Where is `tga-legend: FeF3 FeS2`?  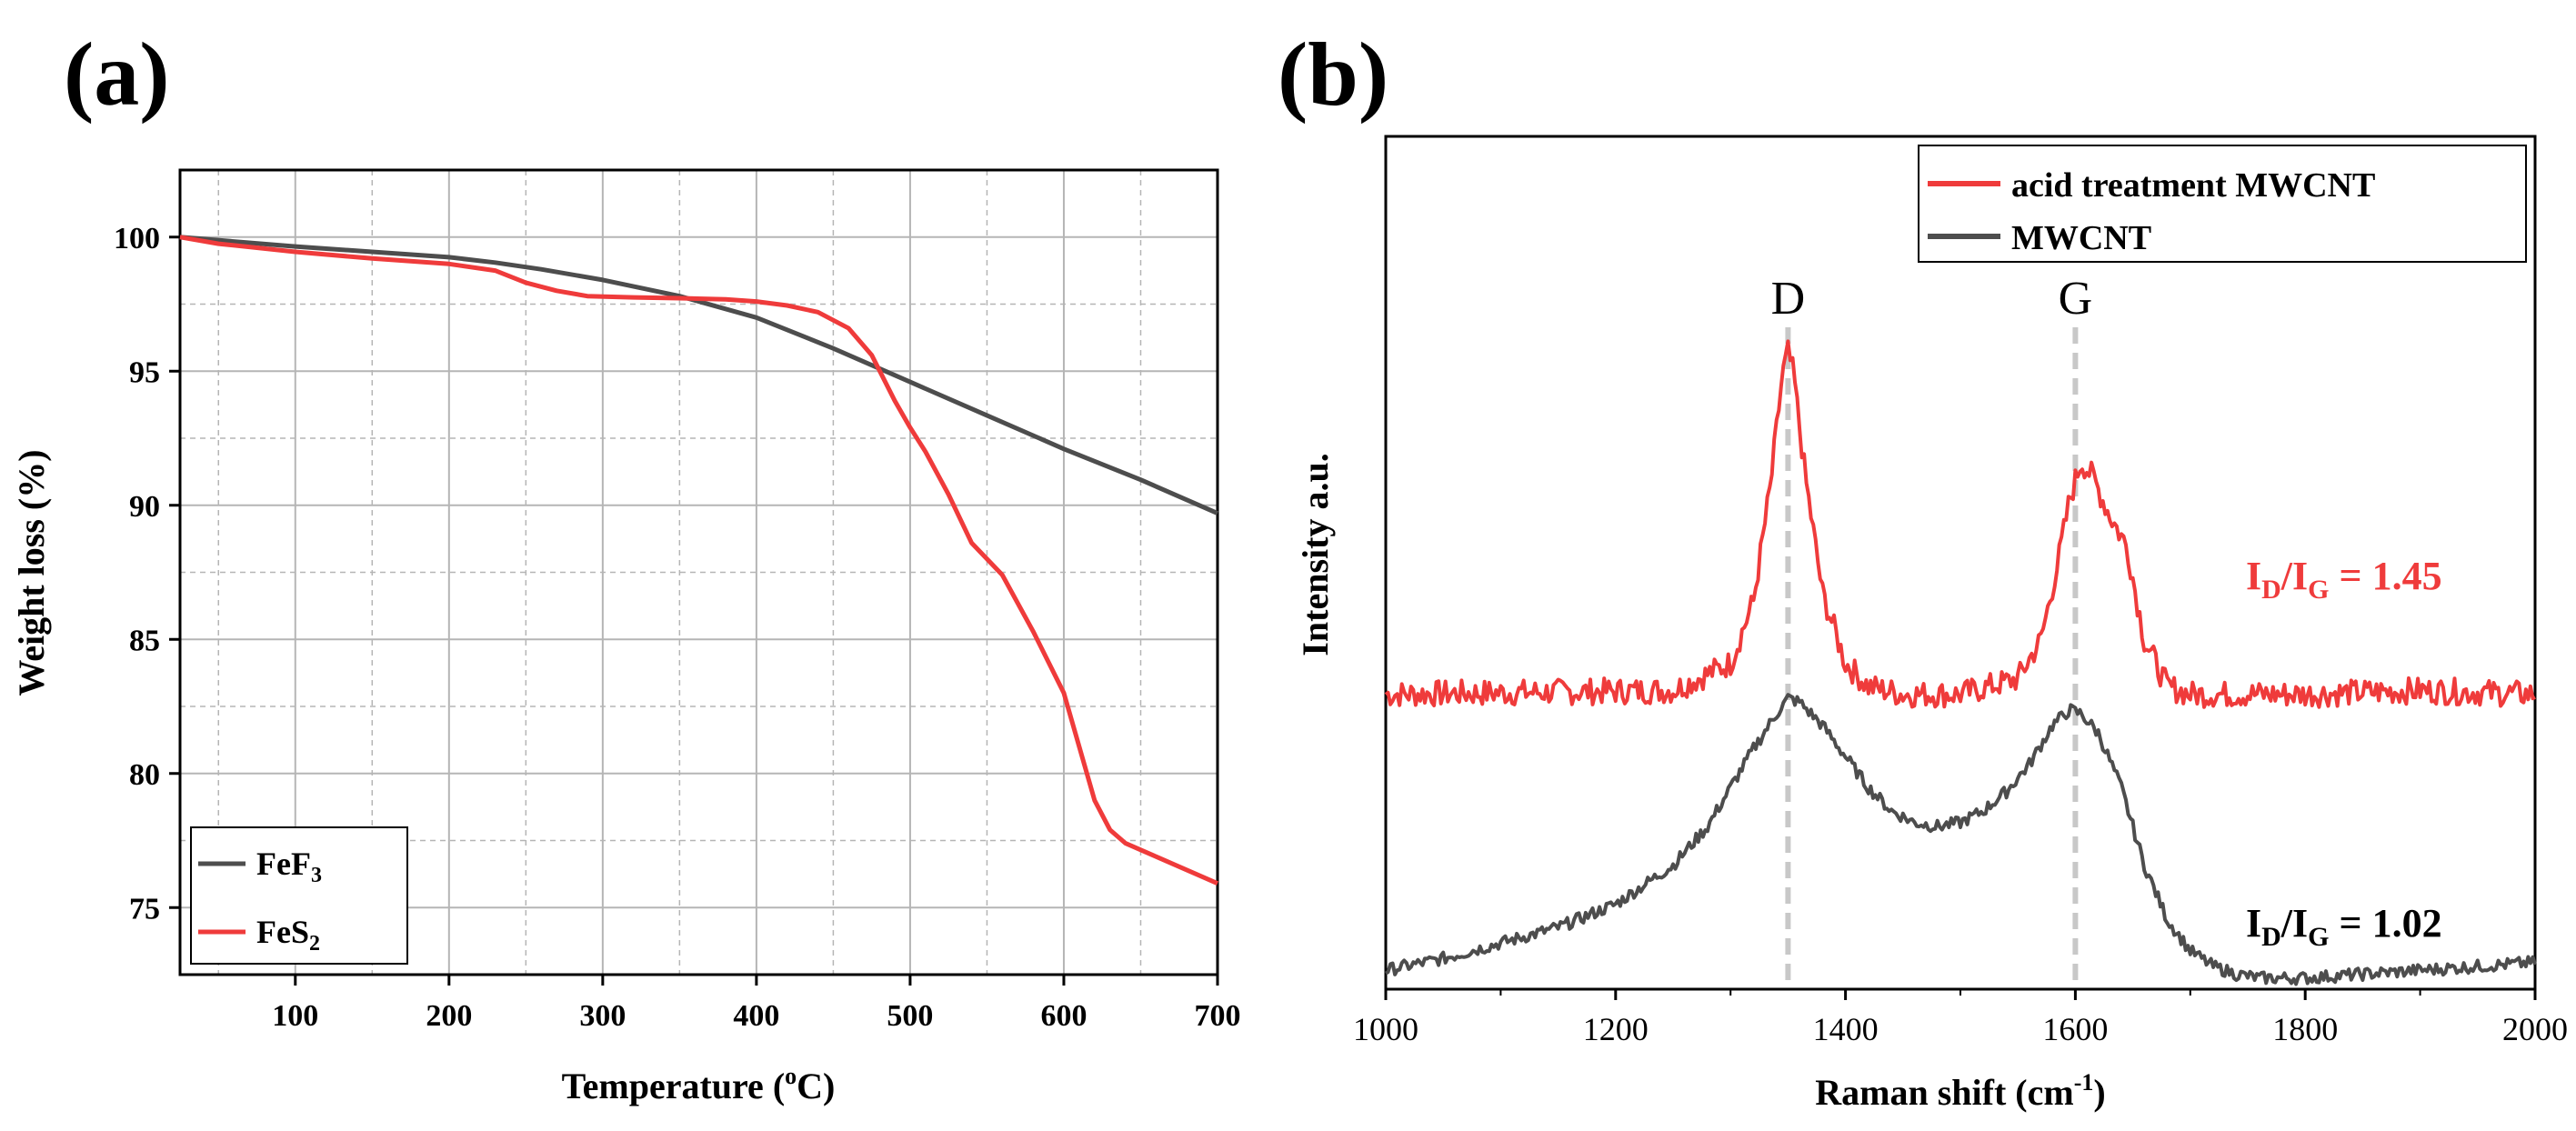
tga-legend: FeF3 FeS2 is located at coordinates (299, 895).